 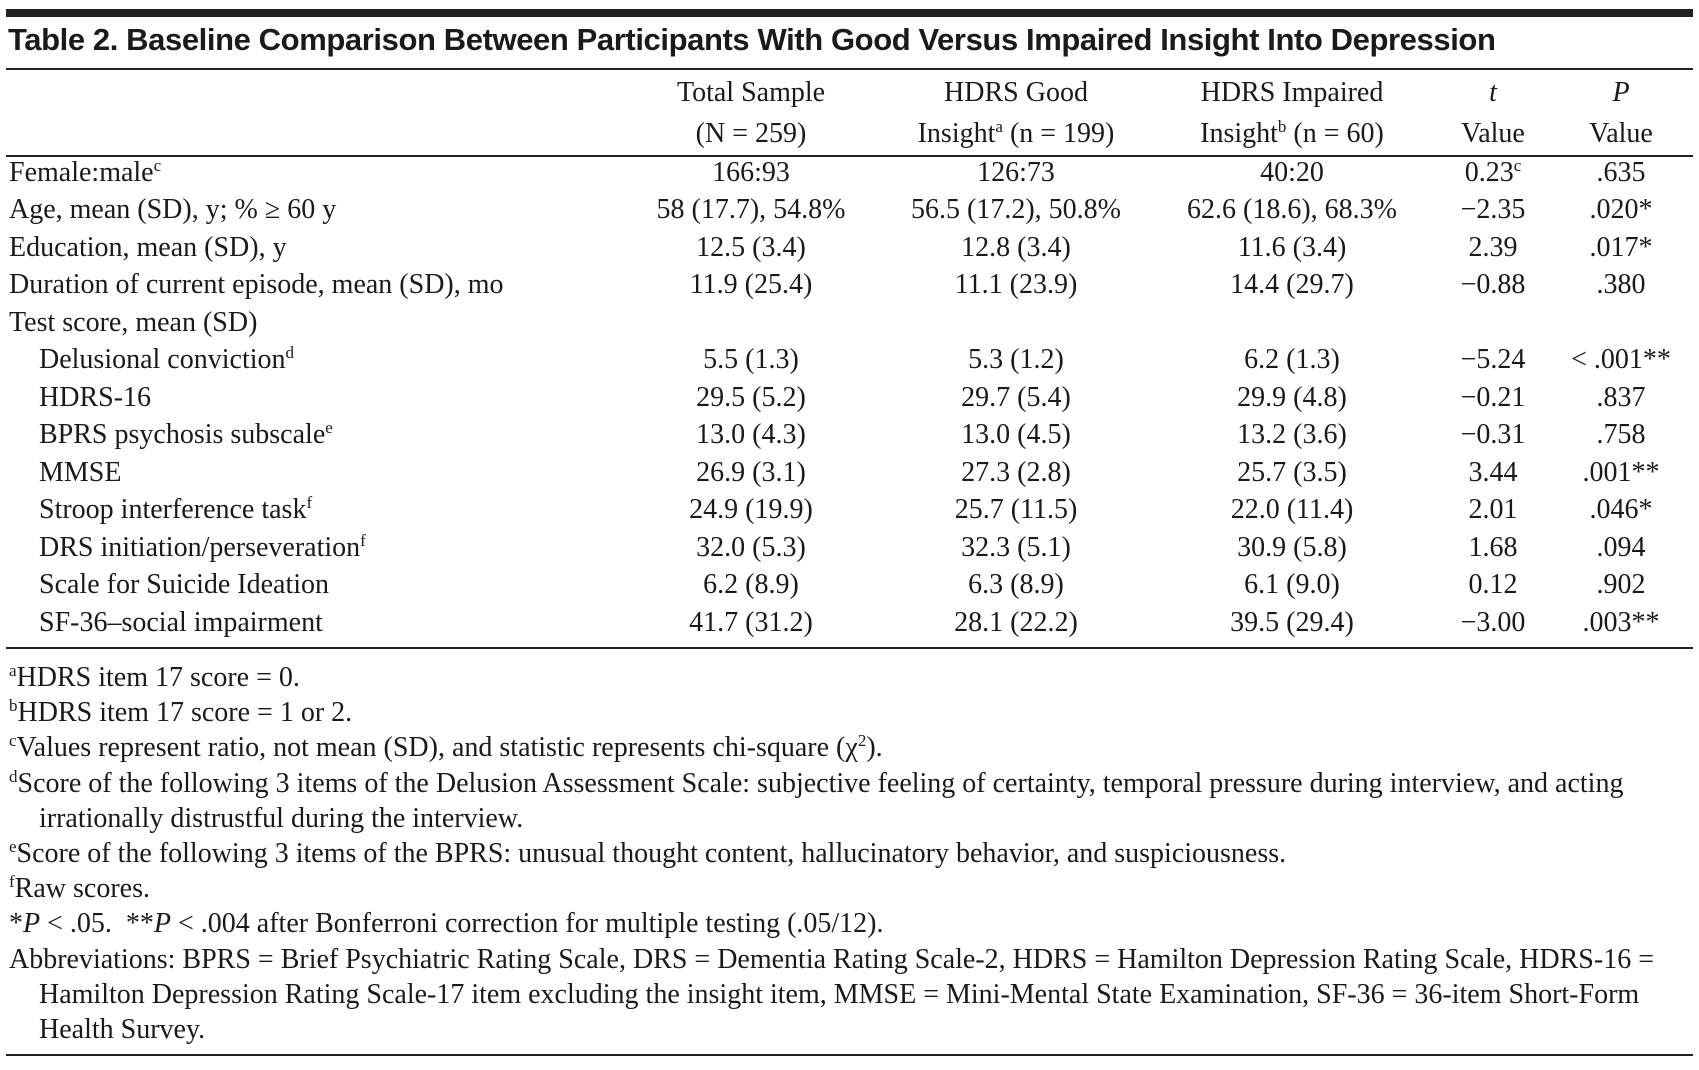 I want to click on cell: .046*, so click(x=1621, y=511).